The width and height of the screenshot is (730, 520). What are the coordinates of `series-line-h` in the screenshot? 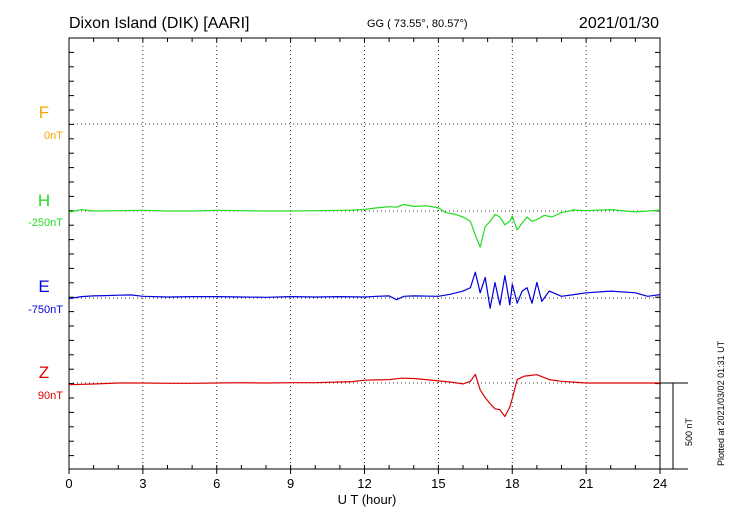 It's located at (364, 225).